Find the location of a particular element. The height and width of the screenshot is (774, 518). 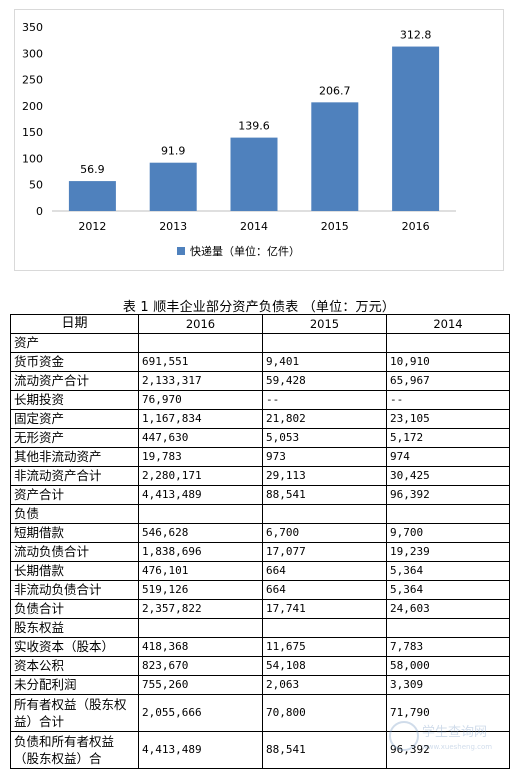

row-label: 所有者权益（股东权益）合计 is located at coordinates (74, 713).